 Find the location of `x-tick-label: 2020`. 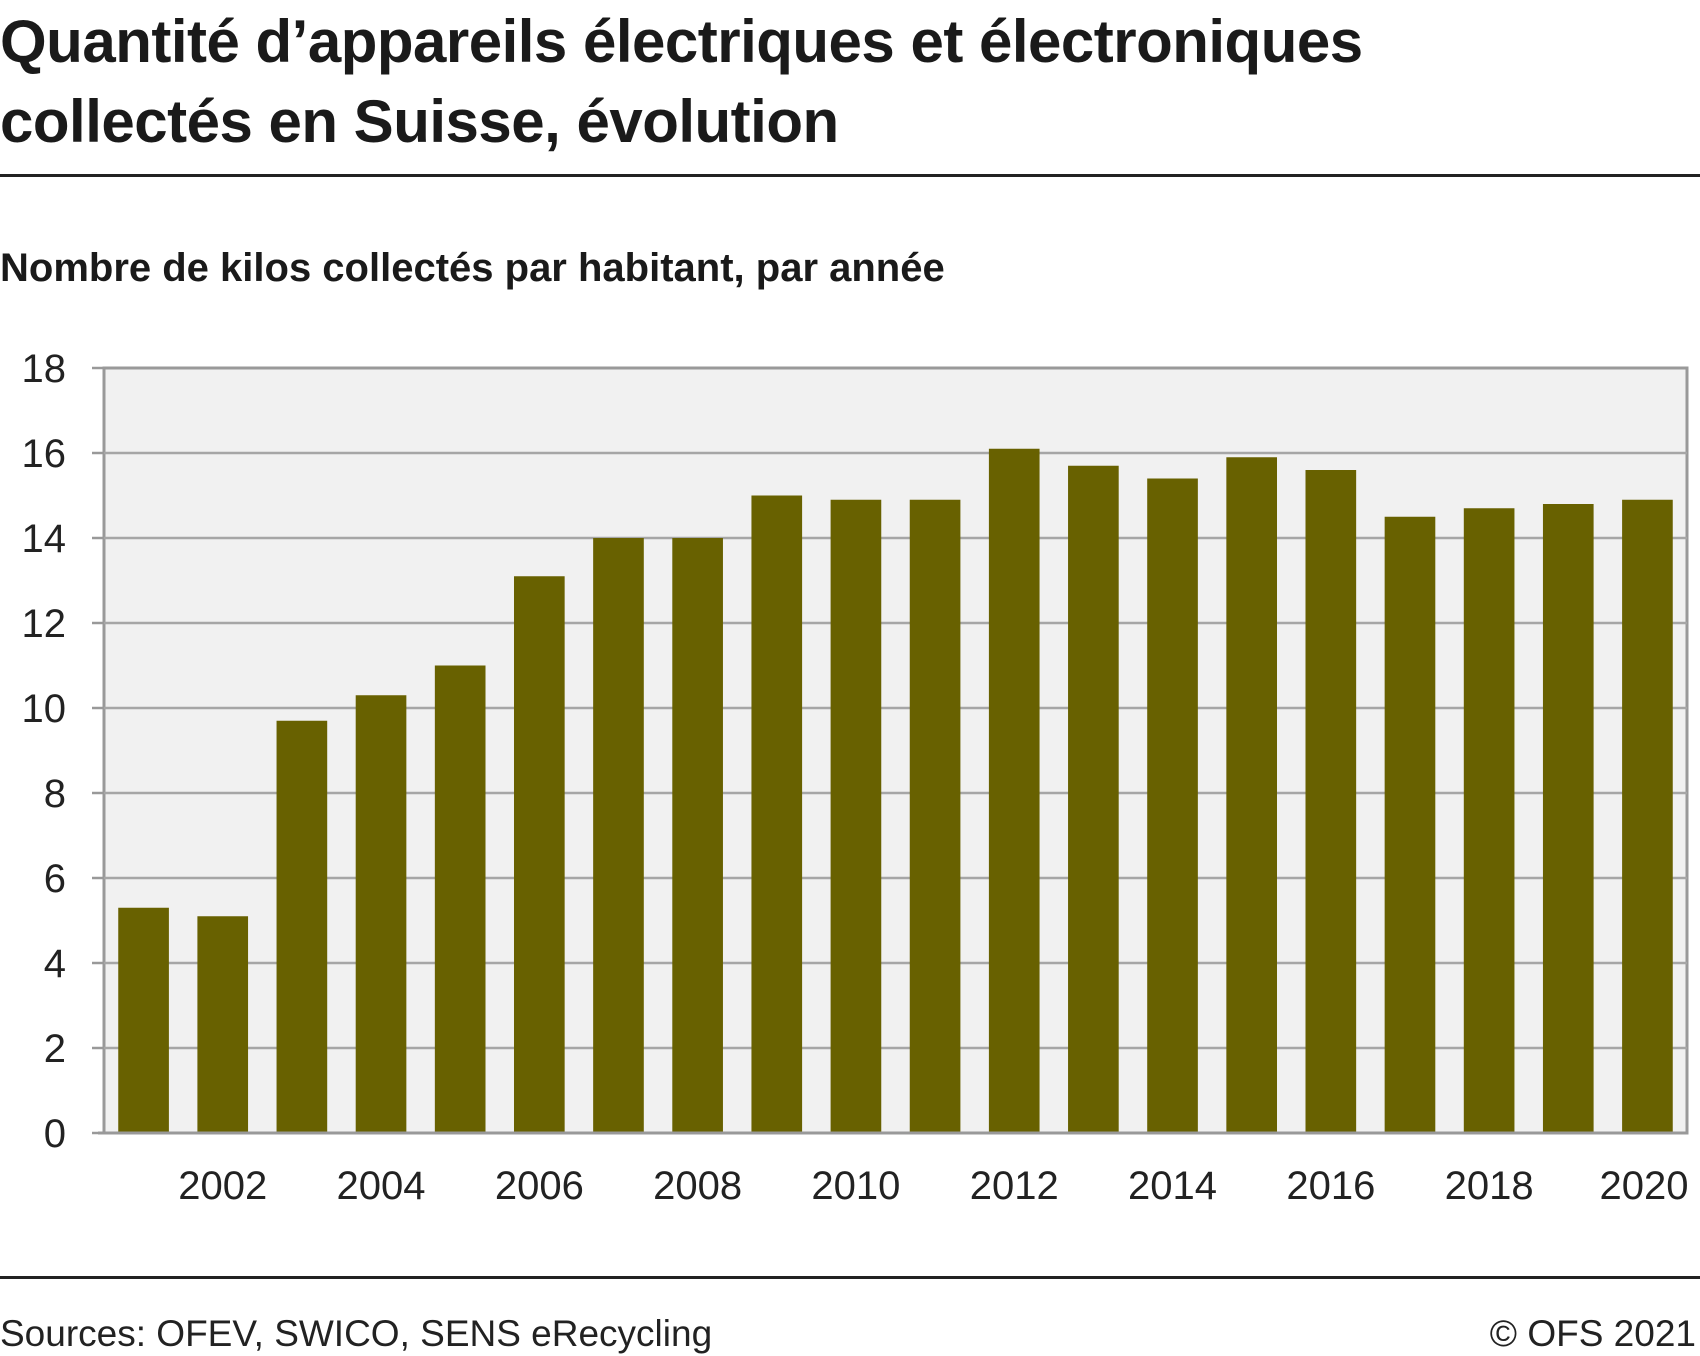

x-tick-label: 2020 is located at coordinates (1644, 1182).